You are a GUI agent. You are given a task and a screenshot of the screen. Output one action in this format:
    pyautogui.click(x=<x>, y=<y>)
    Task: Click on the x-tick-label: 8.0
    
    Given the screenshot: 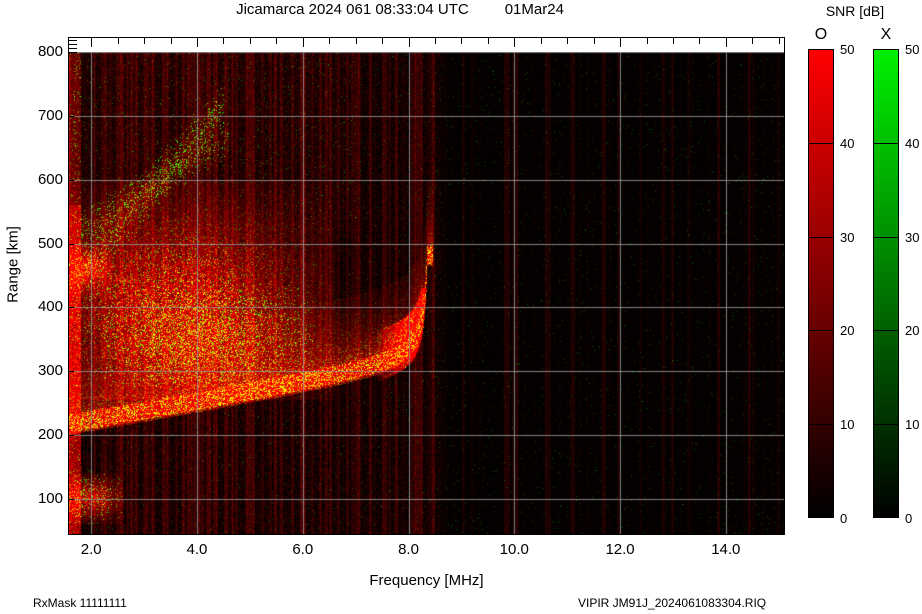 What is the action you would take?
    pyautogui.click(x=408, y=549)
    